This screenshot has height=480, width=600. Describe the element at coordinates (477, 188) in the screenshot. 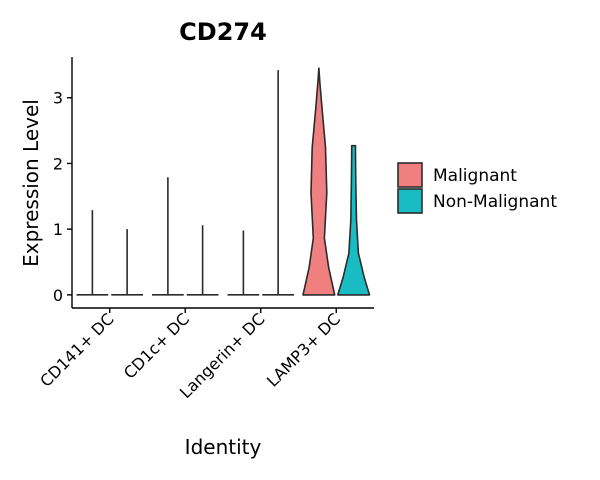

I see `legend: Malignant Non-Malignant` at that location.